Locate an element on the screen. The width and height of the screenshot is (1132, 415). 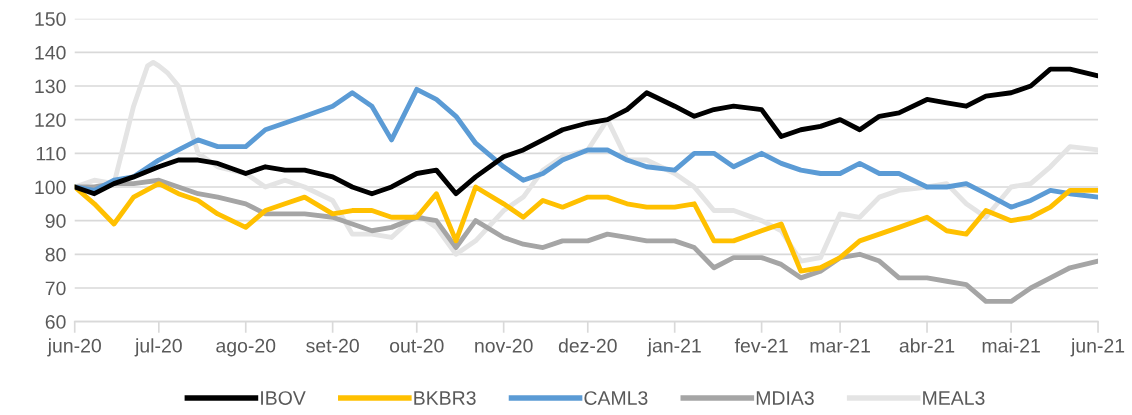
y-tick-label: 100 is located at coordinates (50, 187).